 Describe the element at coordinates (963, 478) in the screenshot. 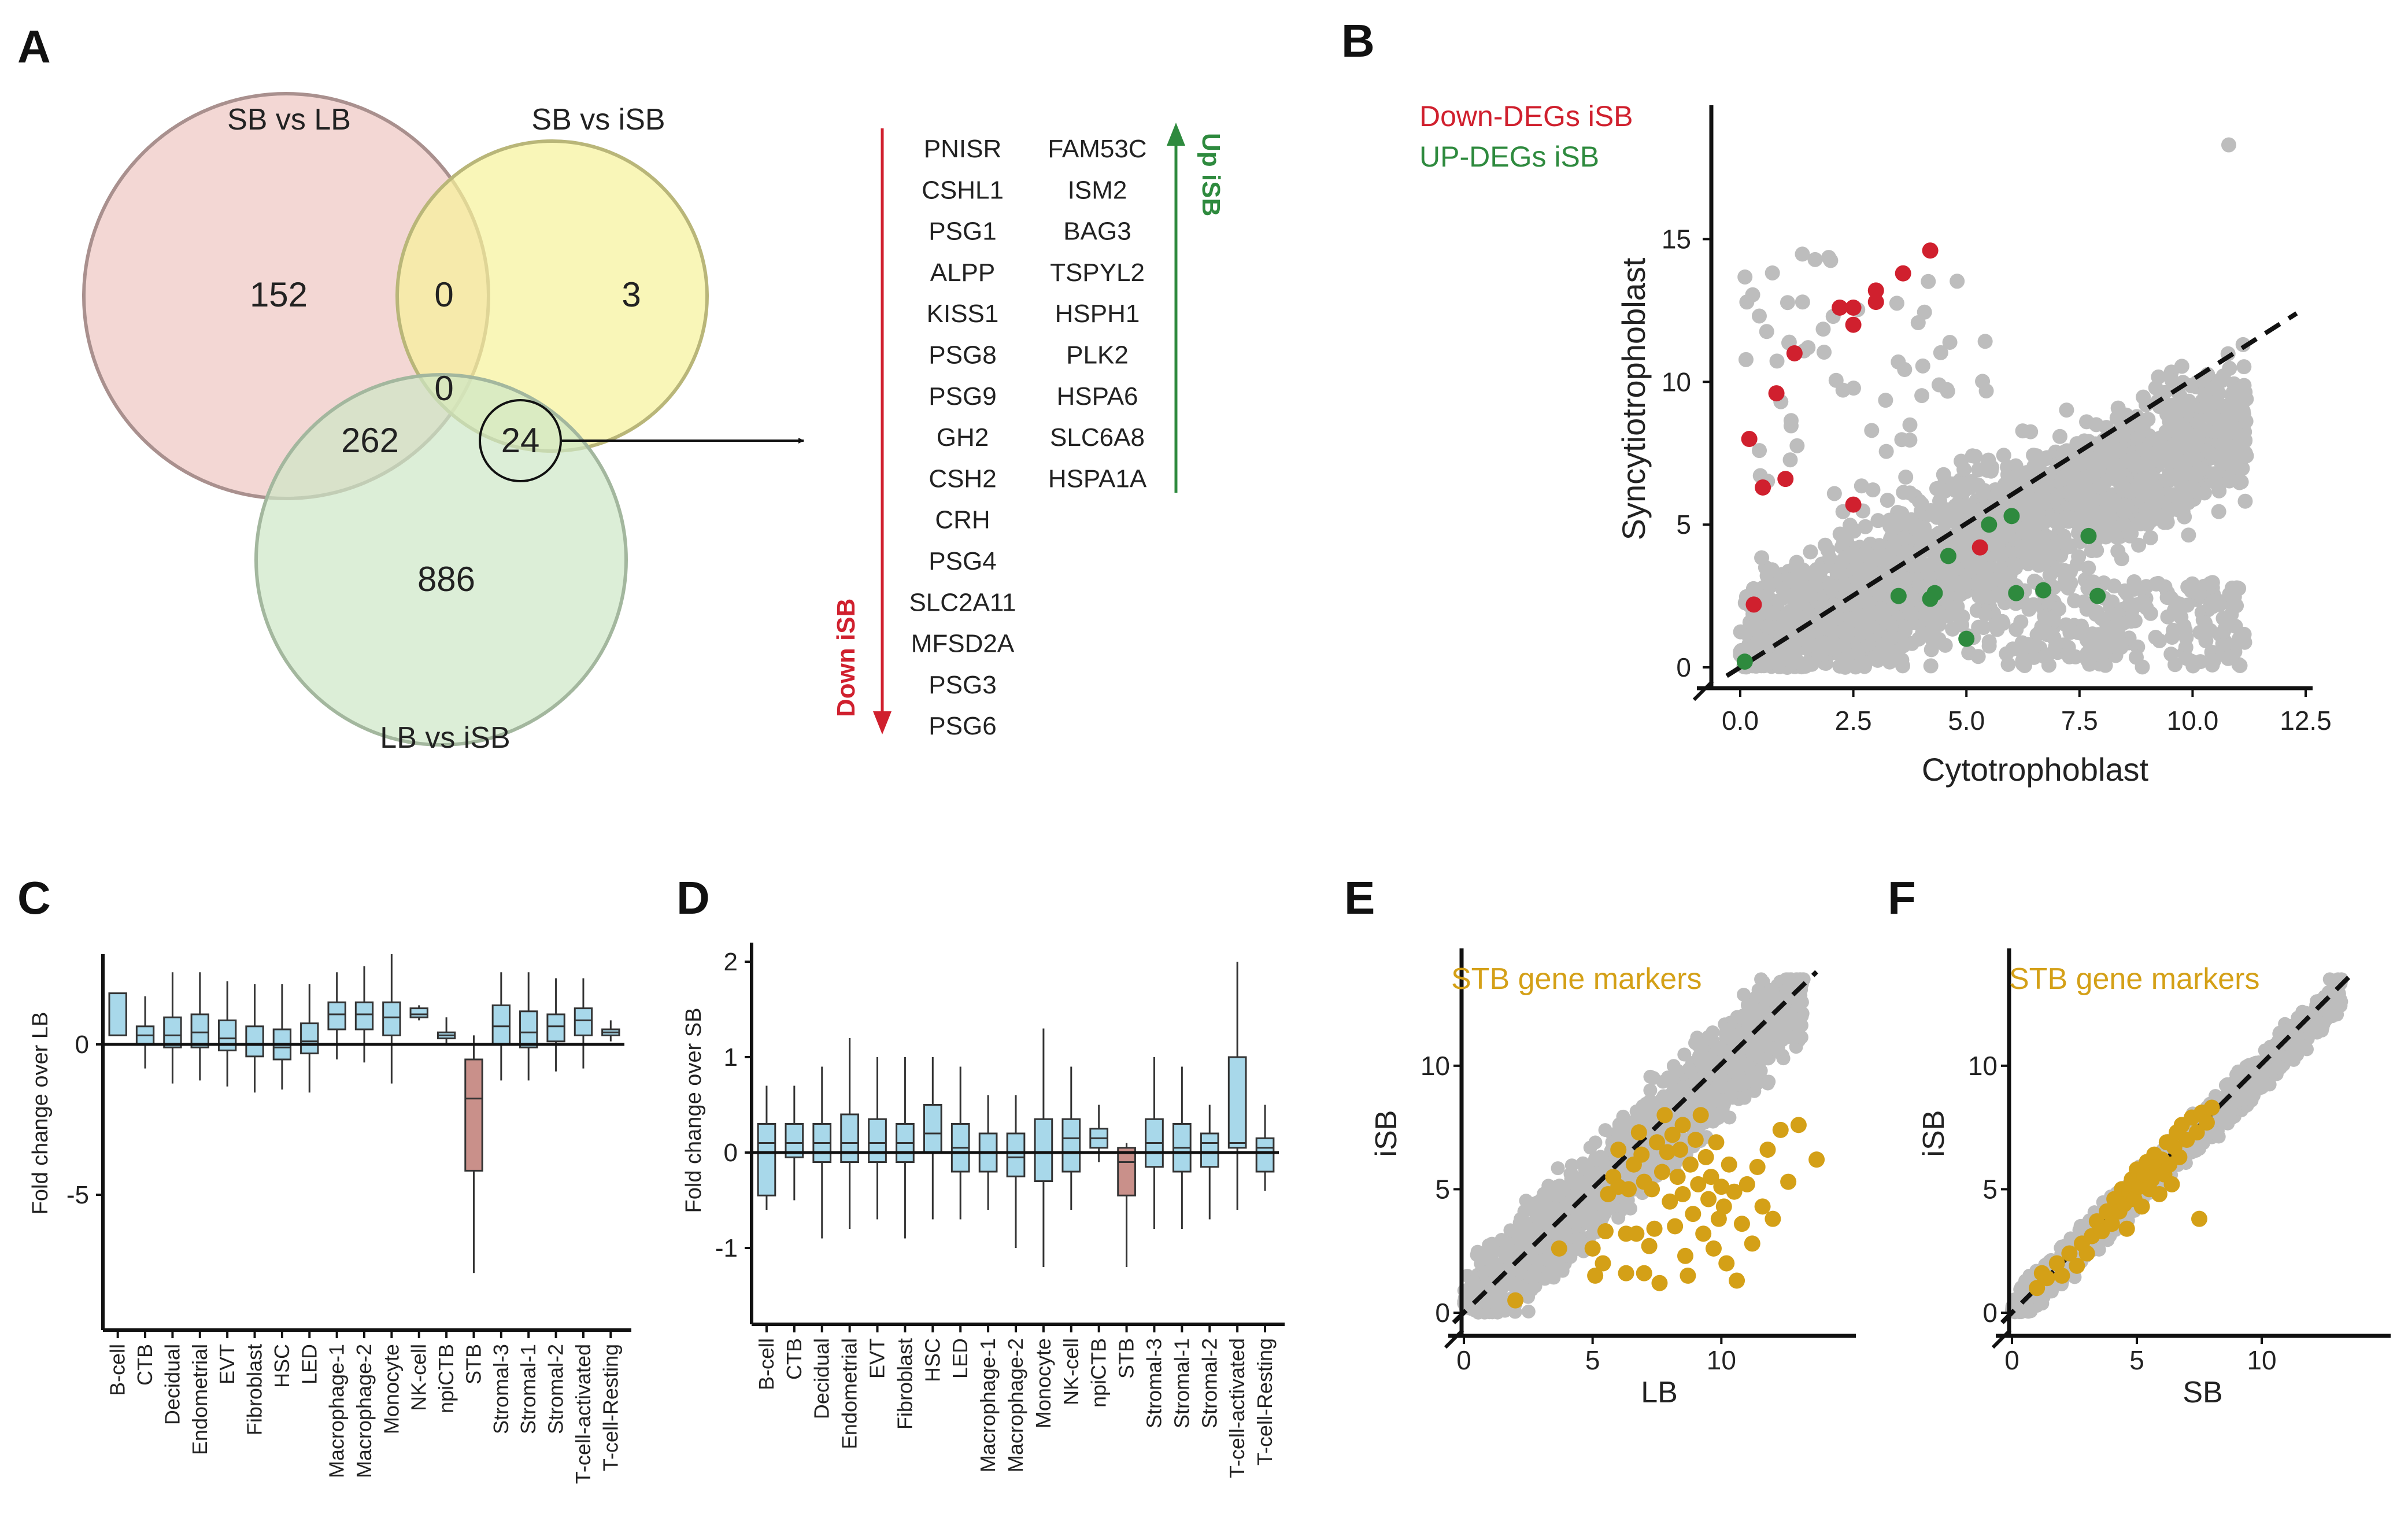

I see `gene-down-item: CSH2` at that location.